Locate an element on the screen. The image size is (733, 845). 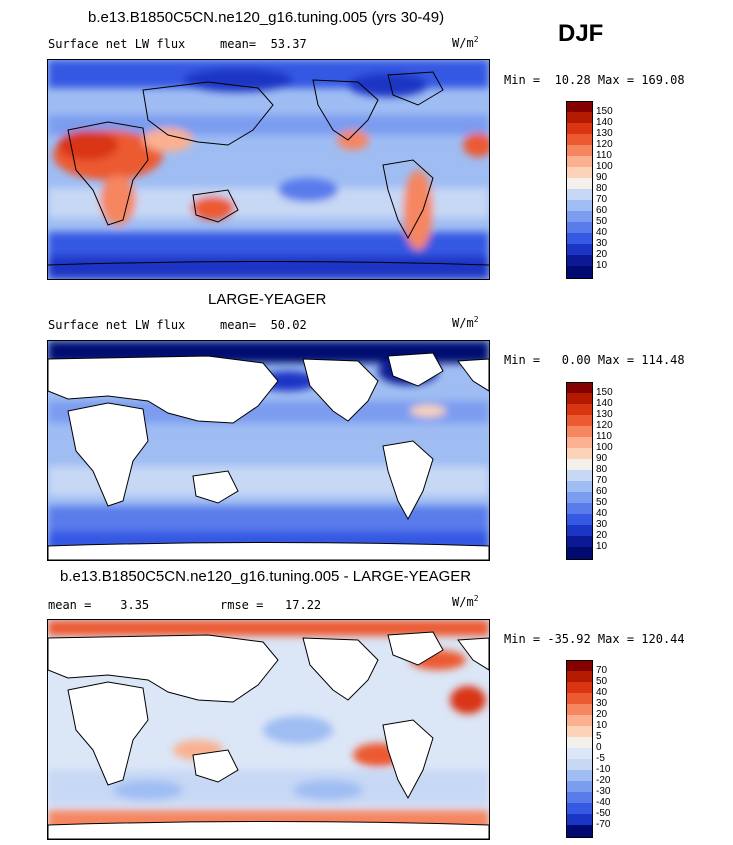
field-label: Surface net LW flux is located at coordinates (117, 44).